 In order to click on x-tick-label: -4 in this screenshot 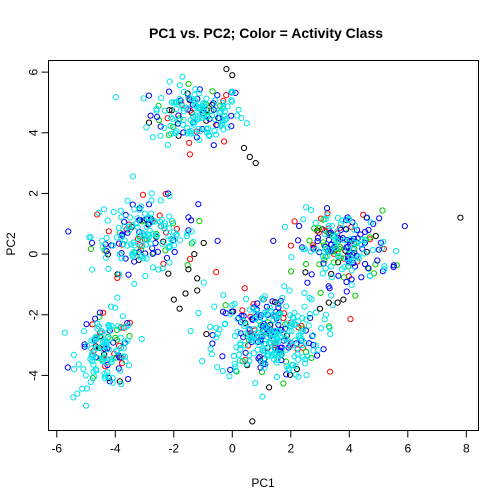, I will do `click(115, 449)`.